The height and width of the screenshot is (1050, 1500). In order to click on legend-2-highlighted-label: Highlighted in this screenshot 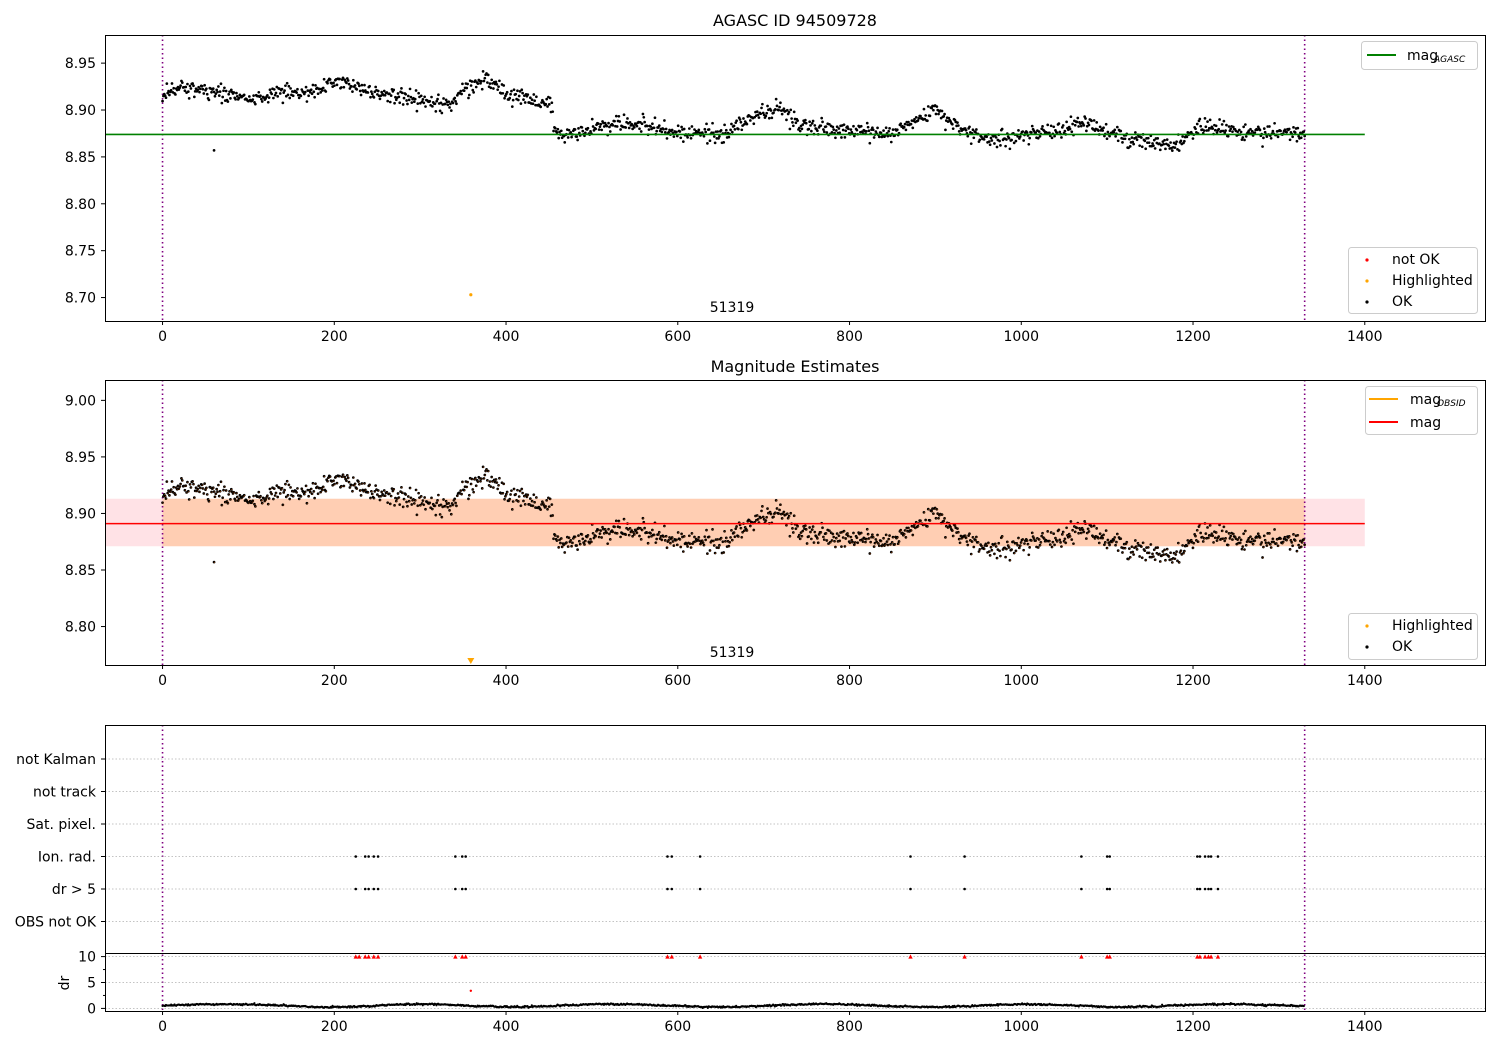, I will do `click(1432, 626)`.